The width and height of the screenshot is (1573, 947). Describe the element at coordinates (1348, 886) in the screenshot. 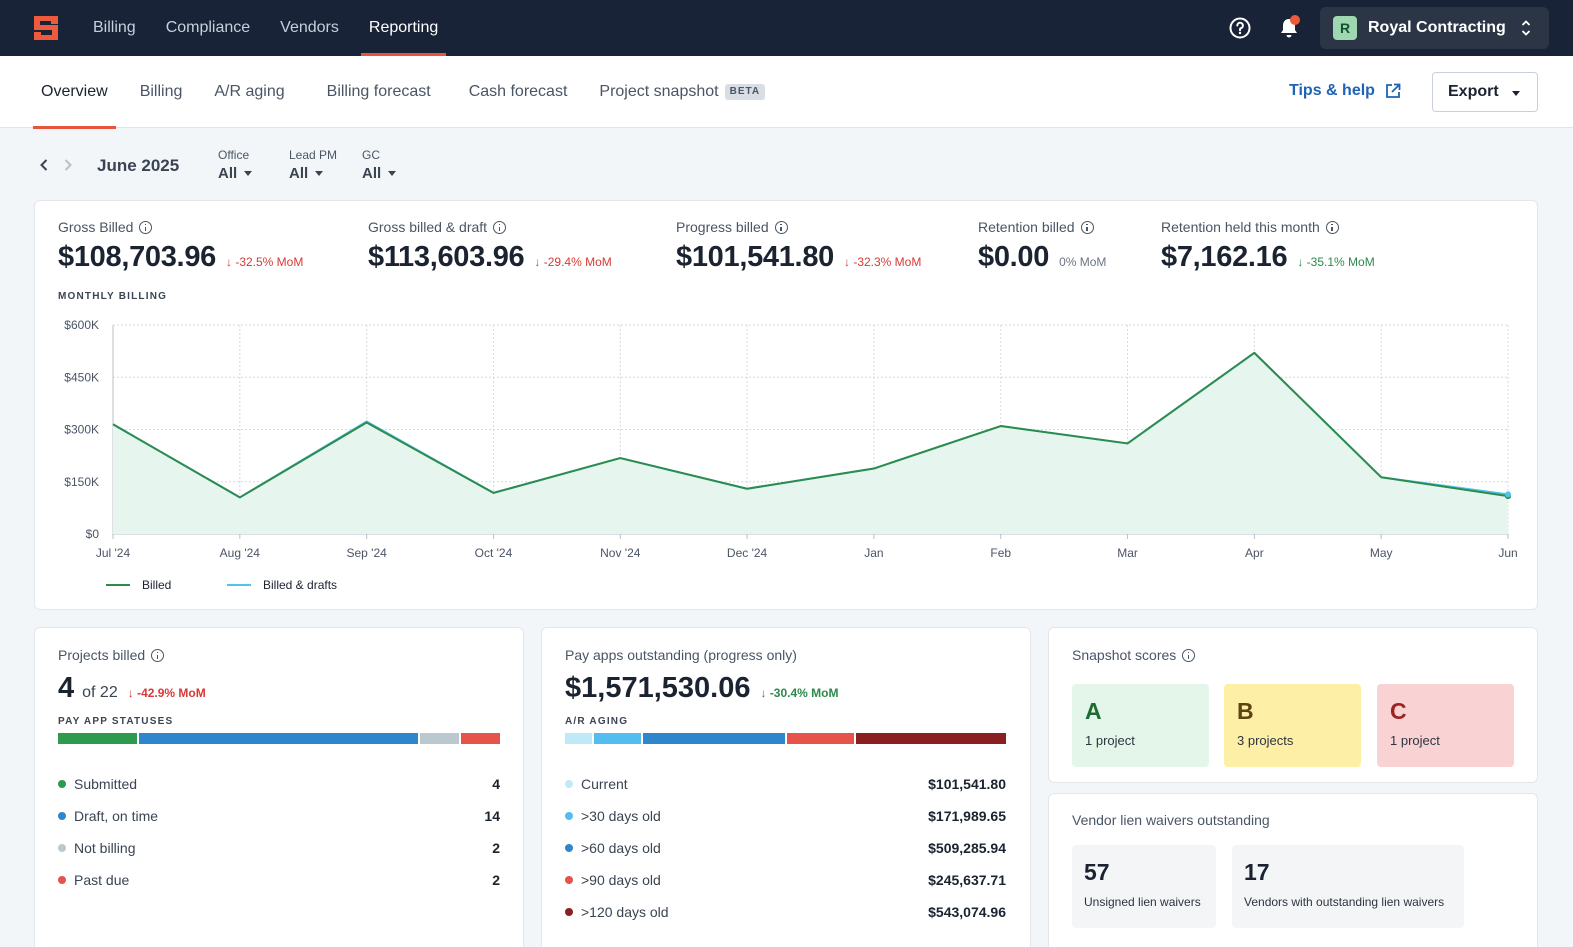

I see `vendors-waivers-tile: 17 Vendors with outstanding lien waivers` at that location.